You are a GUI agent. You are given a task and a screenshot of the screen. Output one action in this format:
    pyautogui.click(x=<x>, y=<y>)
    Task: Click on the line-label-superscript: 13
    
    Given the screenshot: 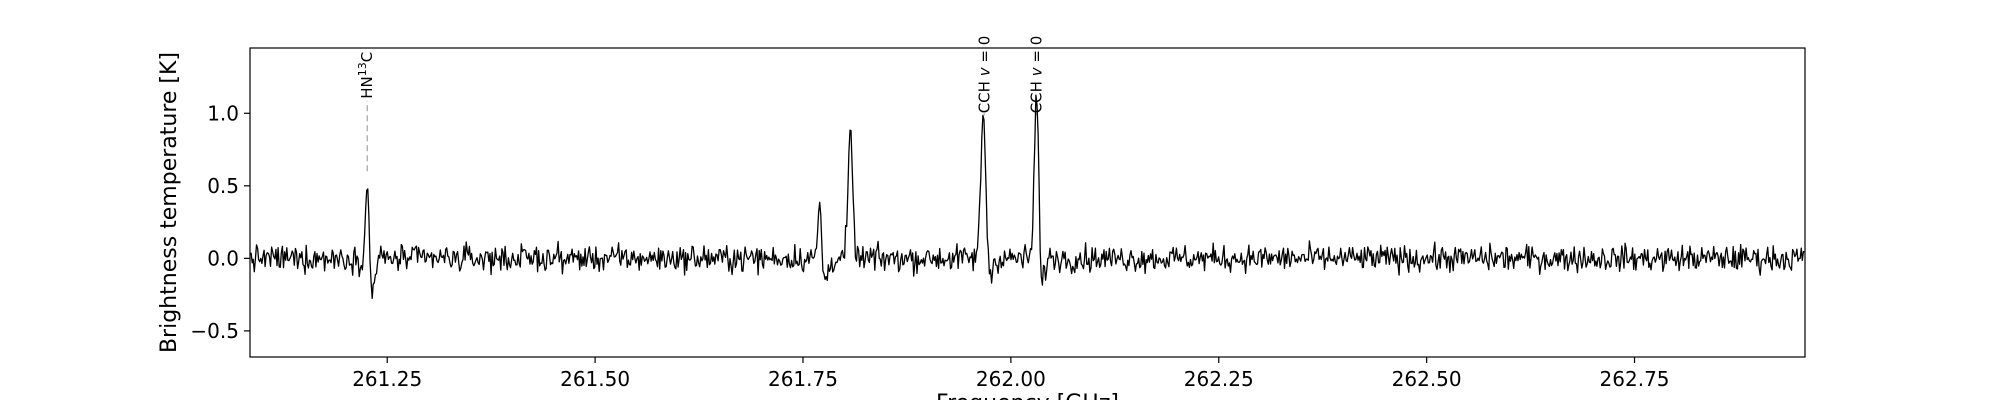 What is the action you would take?
    pyautogui.click(x=362, y=69)
    